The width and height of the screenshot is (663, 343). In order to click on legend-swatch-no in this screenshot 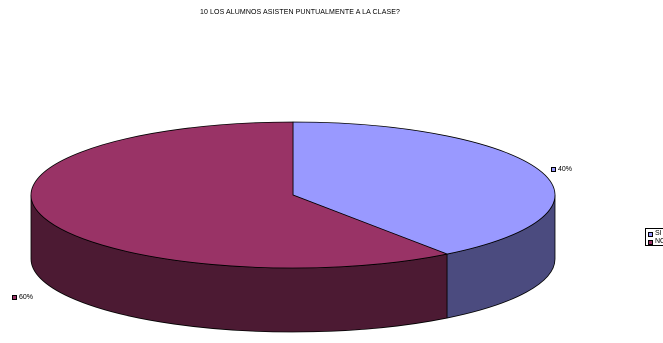, I will do `click(650, 242)`.